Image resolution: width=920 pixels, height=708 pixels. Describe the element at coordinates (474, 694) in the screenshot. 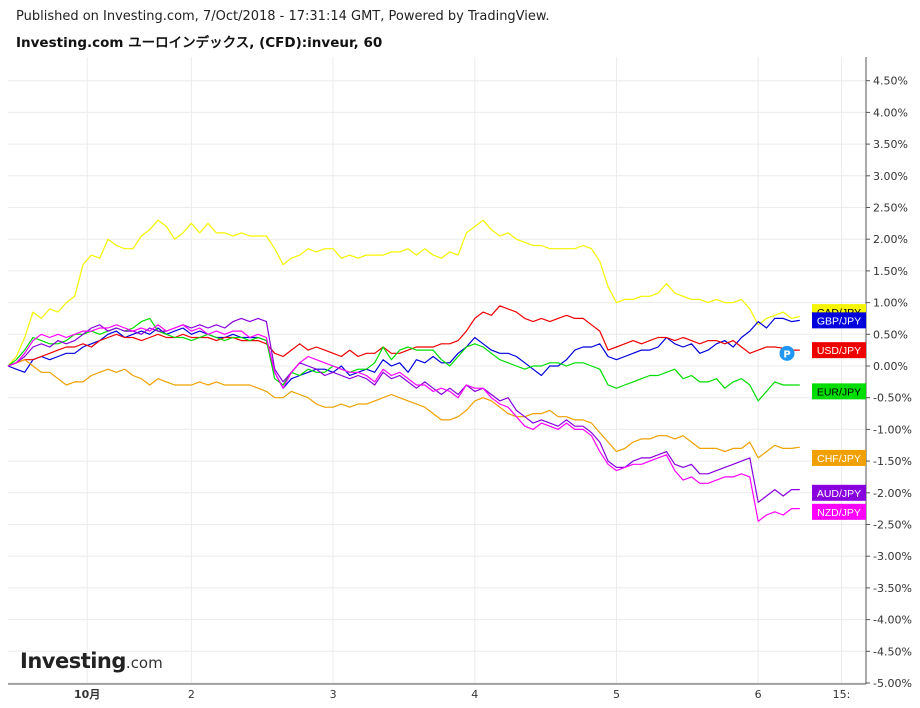

I see `x-tick-label: 4` at that location.